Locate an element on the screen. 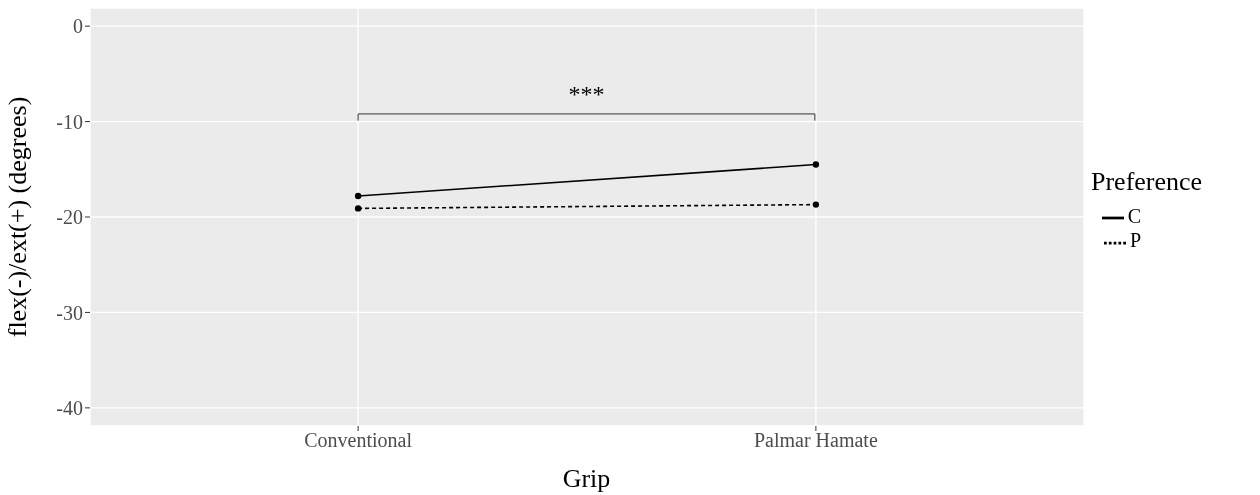 The width and height of the screenshot is (1260, 495). x-tick-label: Palmar Hamate is located at coordinates (815, 440).